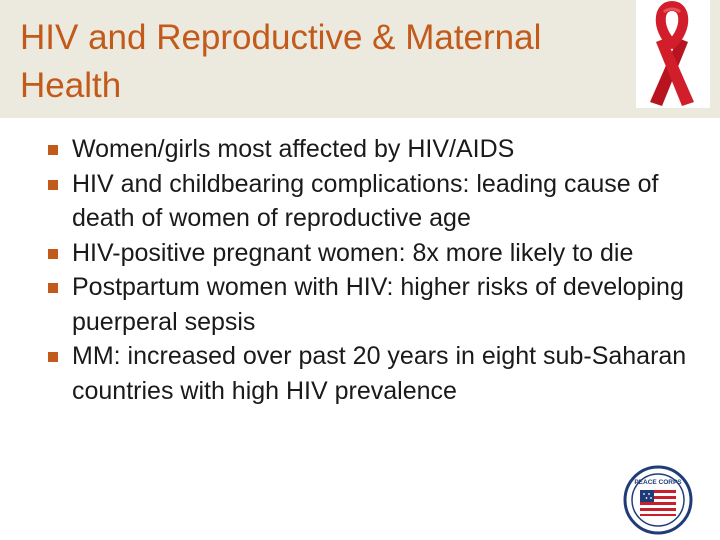 The height and width of the screenshot is (540, 720). I want to click on slide-title: HIV and Reproductive & Maternal Health, so click(281, 61).